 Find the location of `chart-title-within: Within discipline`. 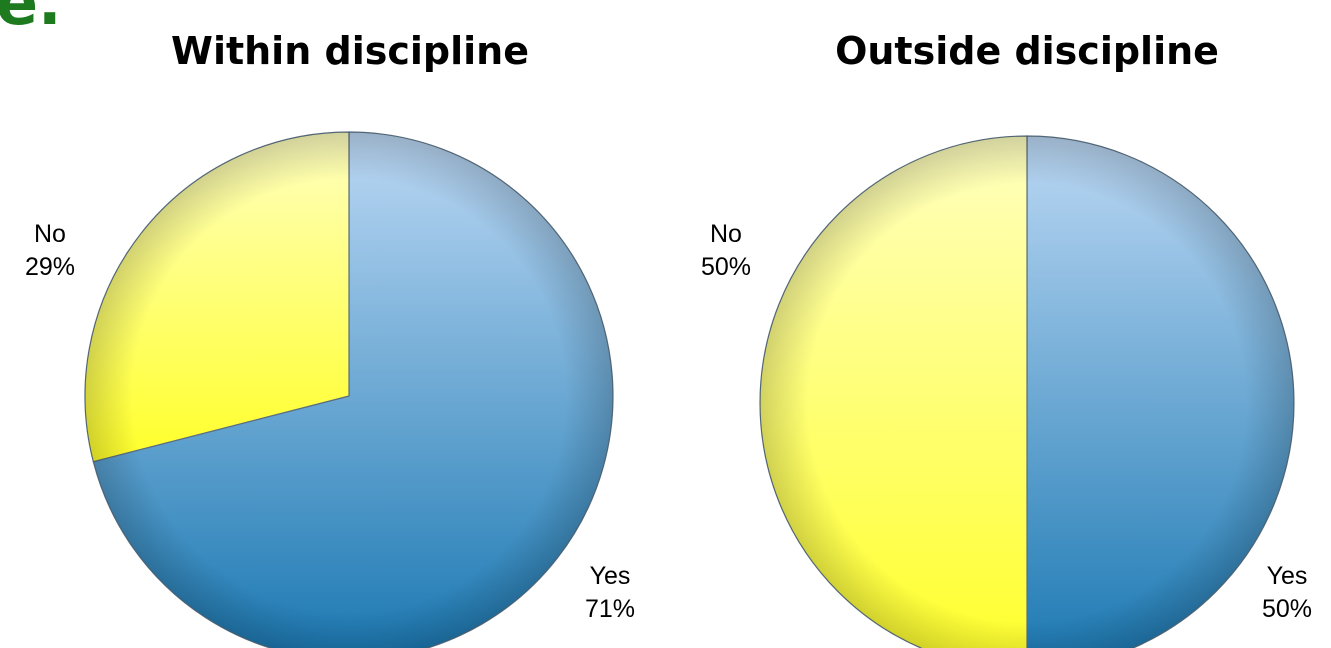

chart-title-within: Within discipline is located at coordinates (350, 51).